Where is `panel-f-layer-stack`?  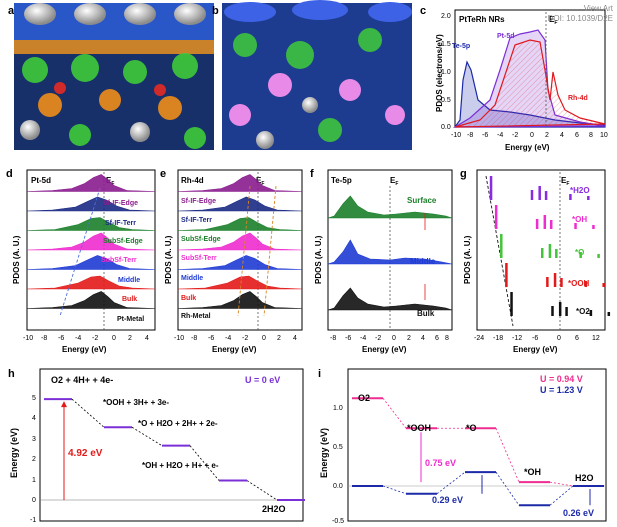 panel-f-layer-stack is located at coordinates (390, 253).